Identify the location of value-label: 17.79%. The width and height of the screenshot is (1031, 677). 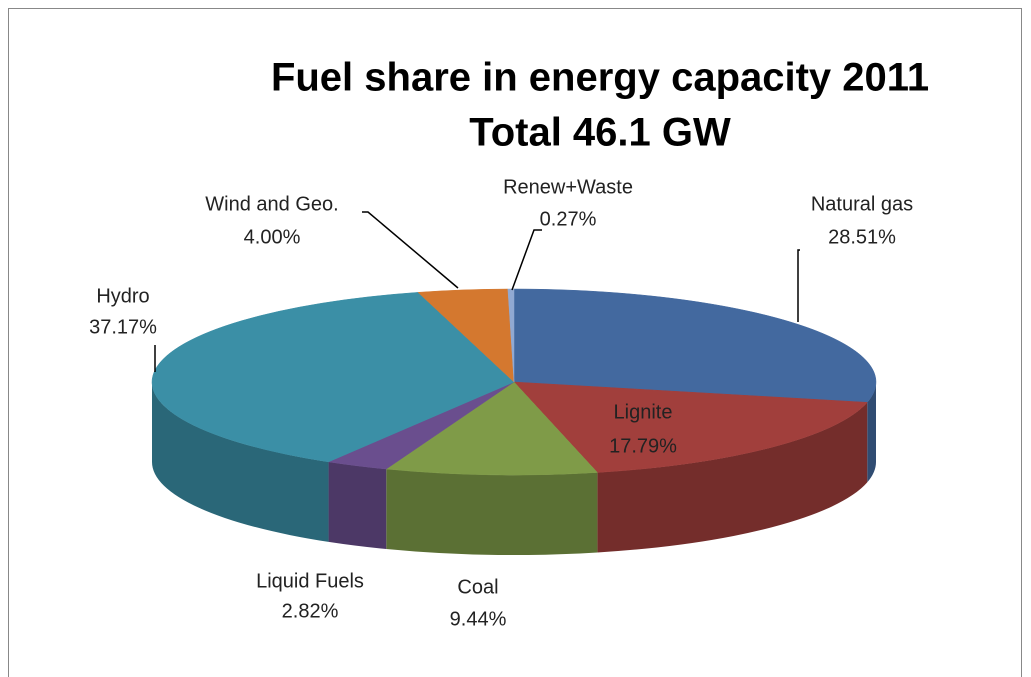
(643, 446).